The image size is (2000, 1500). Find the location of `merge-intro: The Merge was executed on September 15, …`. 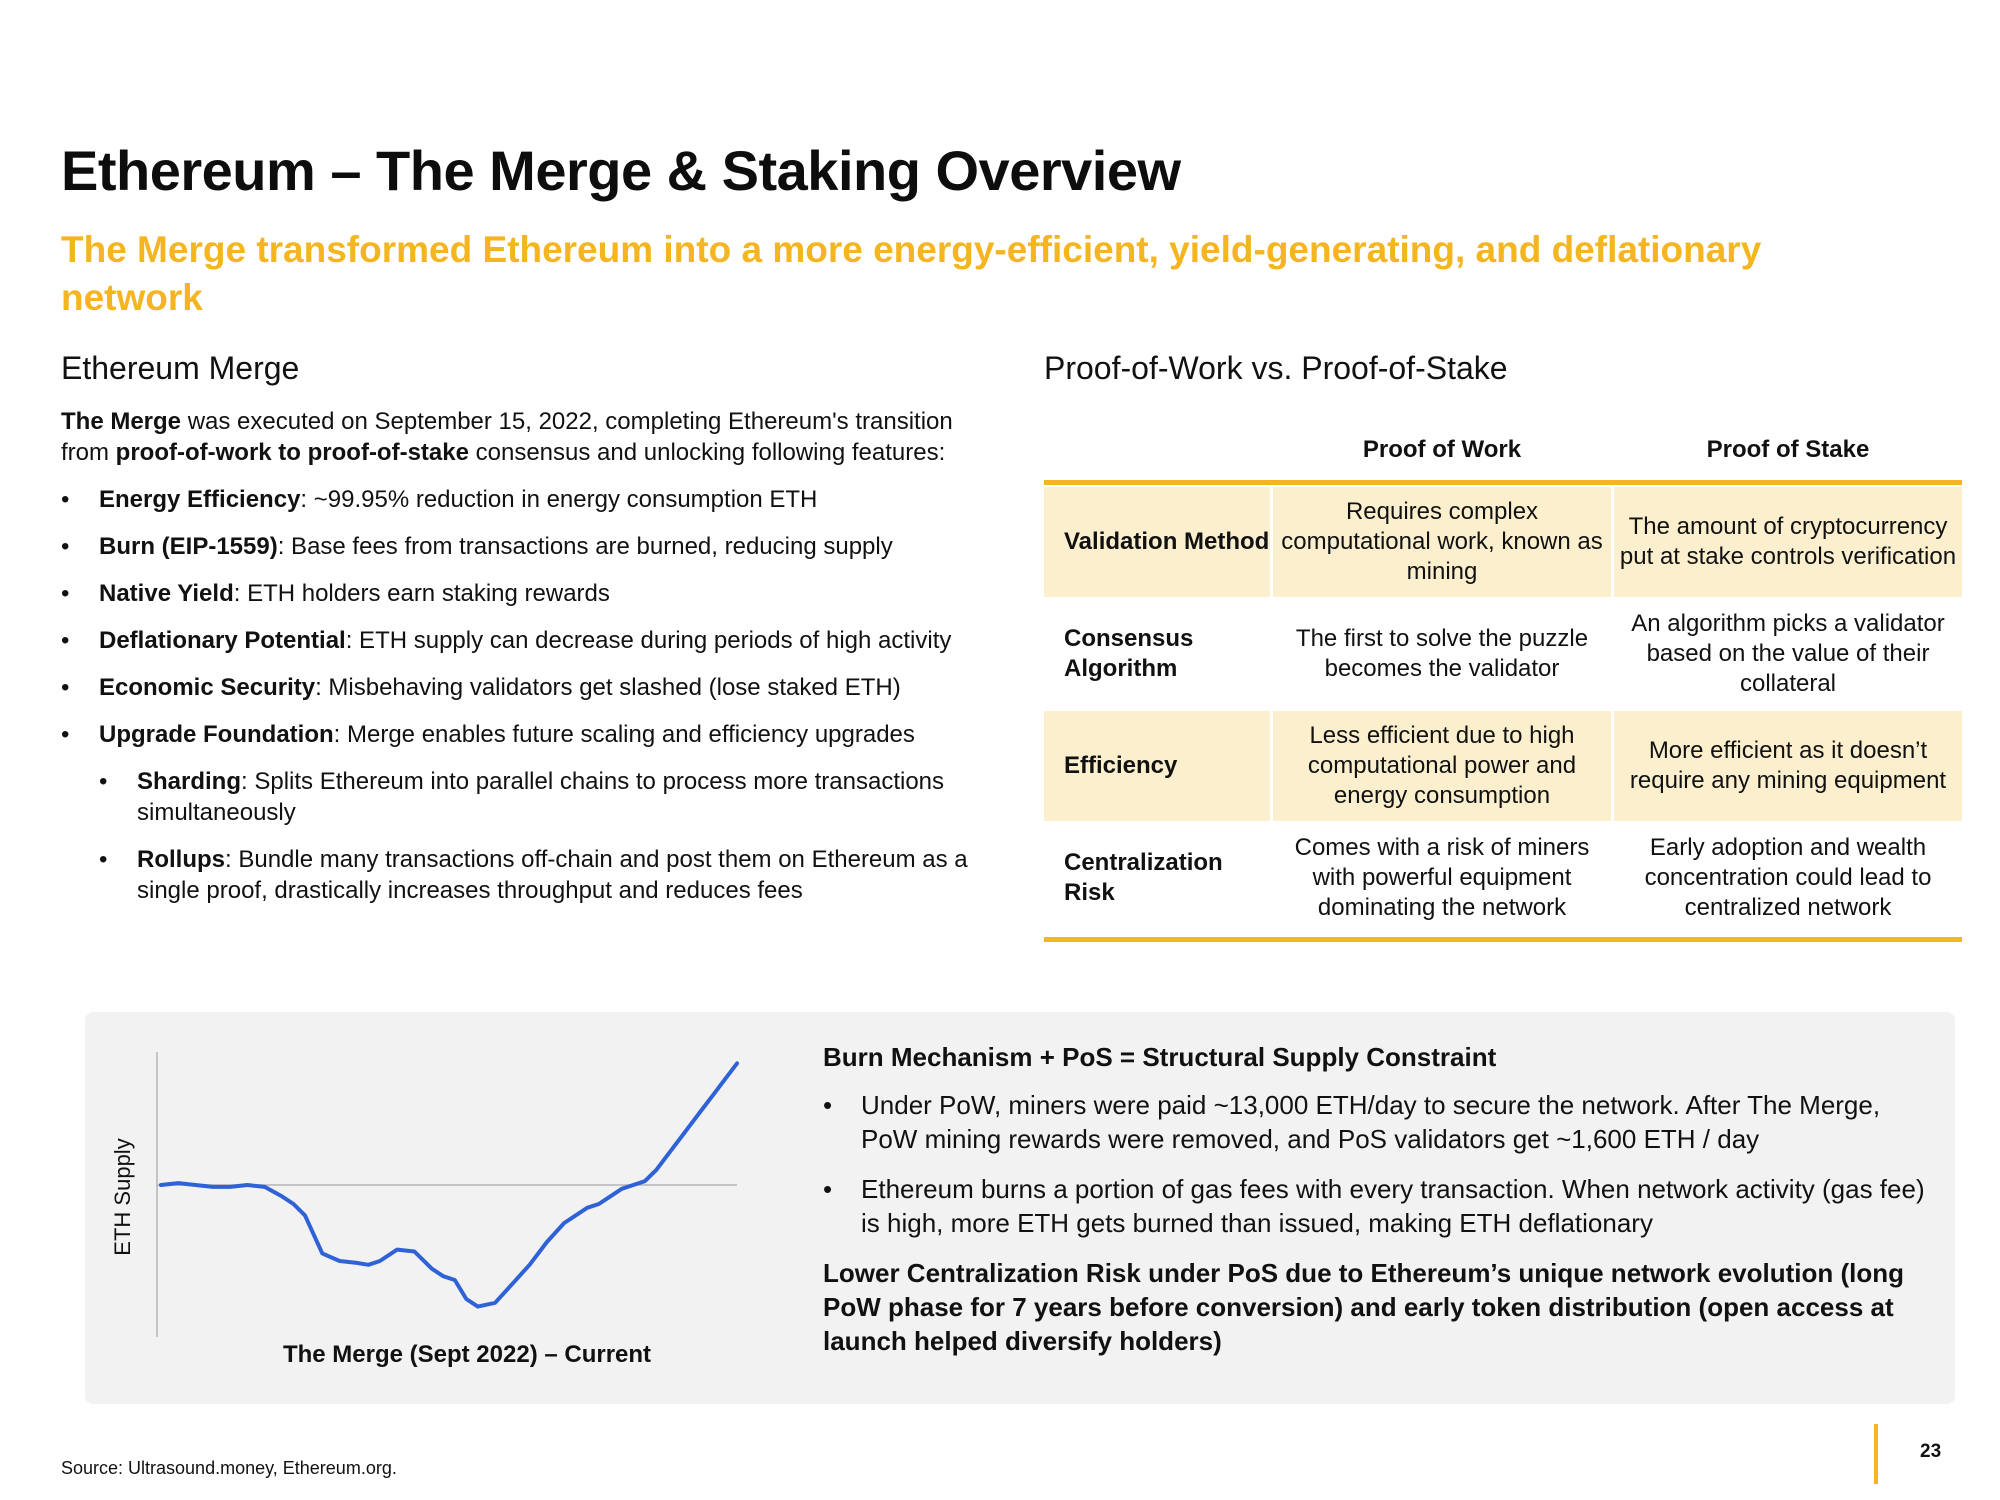

merge-intro: The Merge was executed on September 15, … is located at coordinates (521, 437).